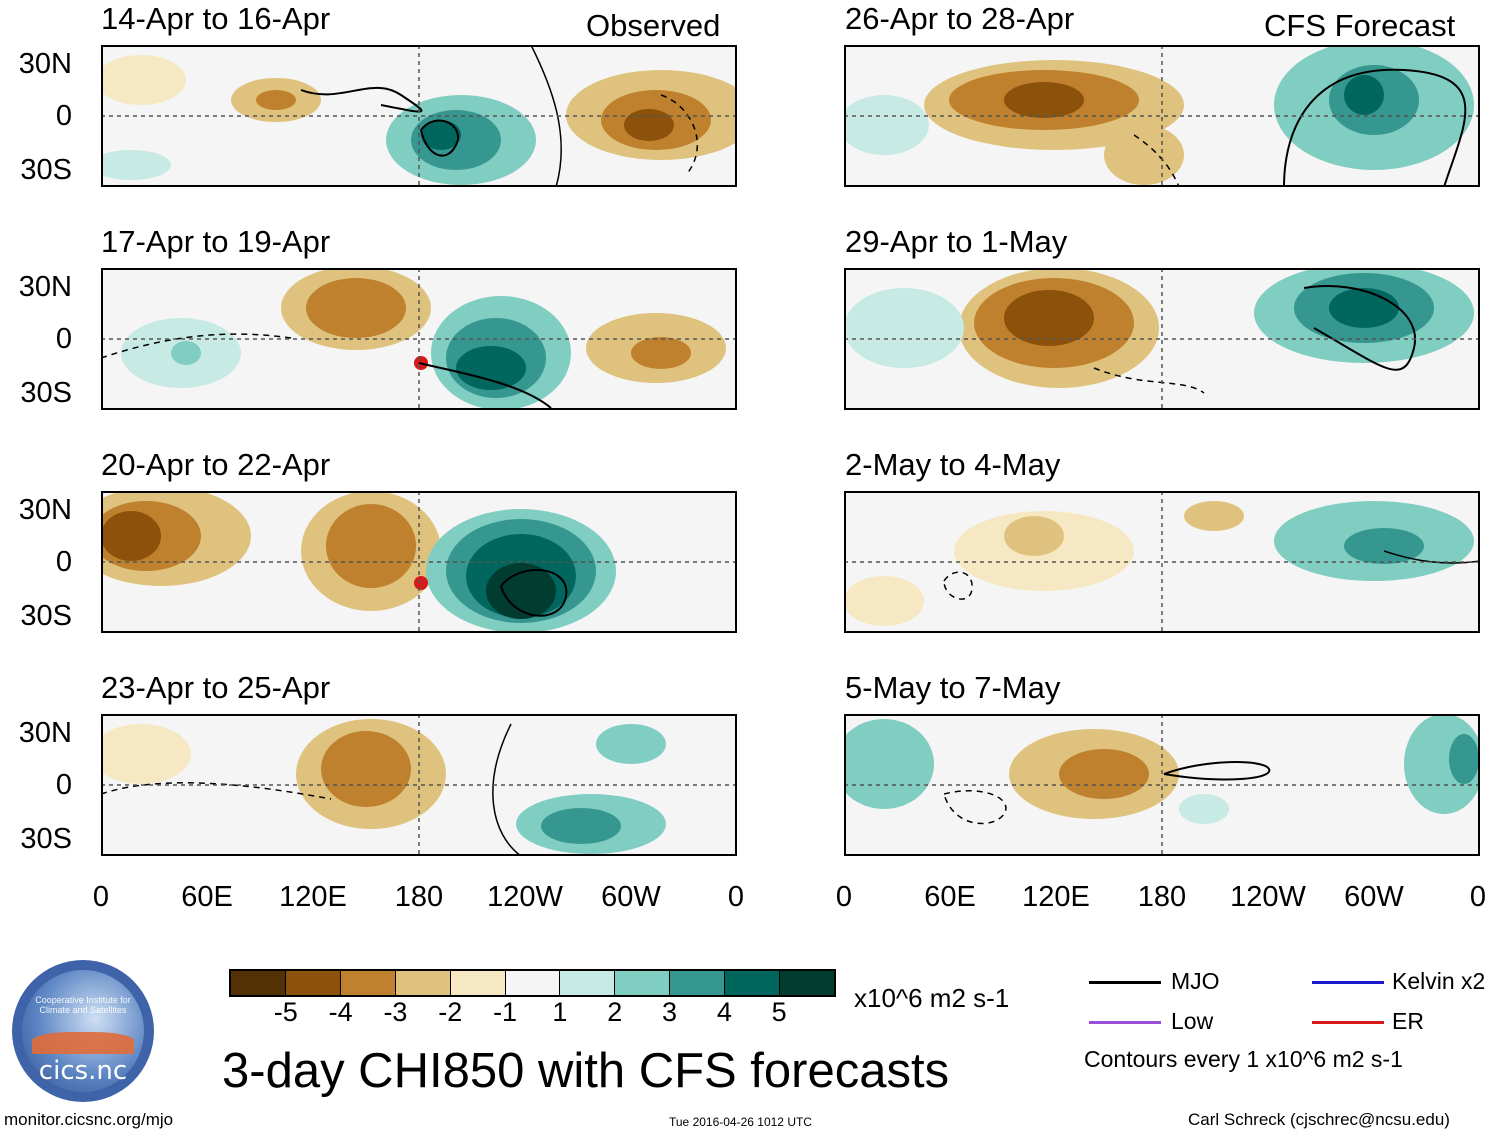 This screenshot has height=1137, width=1510. I want to click on colorbar-tick-label: -2, so click(450, 1012).